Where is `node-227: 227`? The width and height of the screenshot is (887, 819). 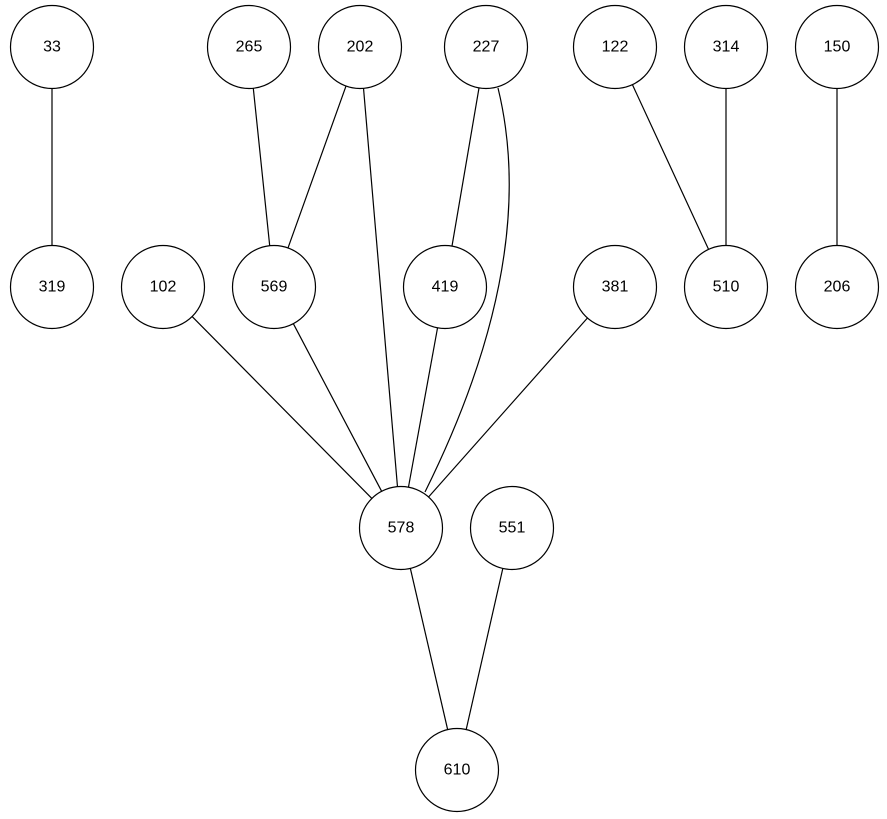 node-227: 227 is located at coordinates (486, 47).